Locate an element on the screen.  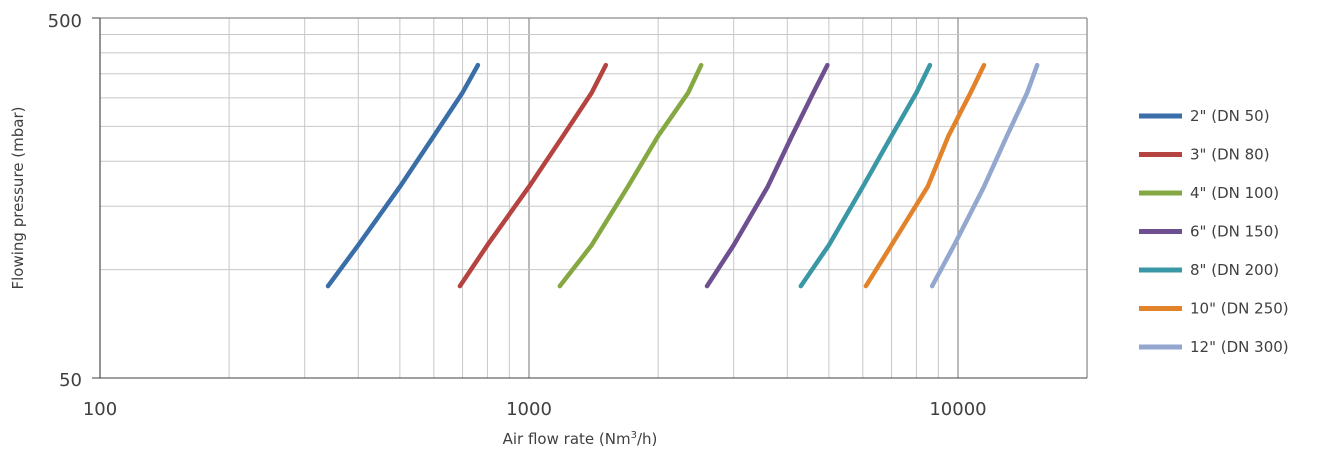
x-tick-label-100: 100 is located at coordinates (100, 409).